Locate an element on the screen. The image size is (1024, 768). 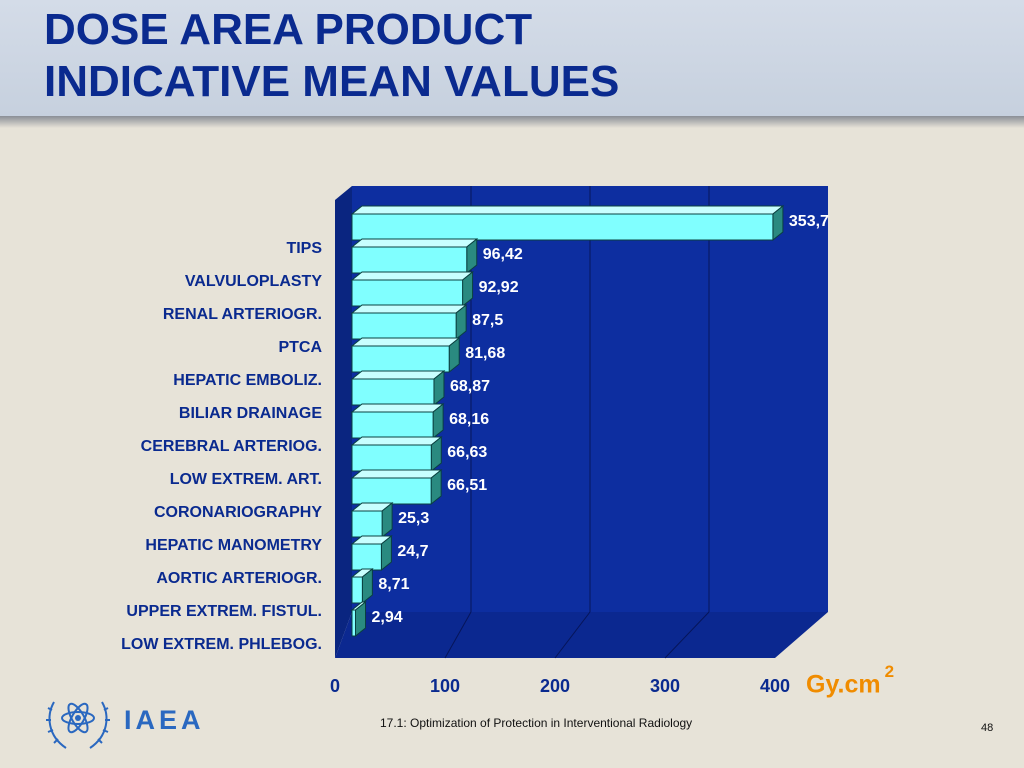
bar-value-label: 81,68 is located at coordinates (485, 353).